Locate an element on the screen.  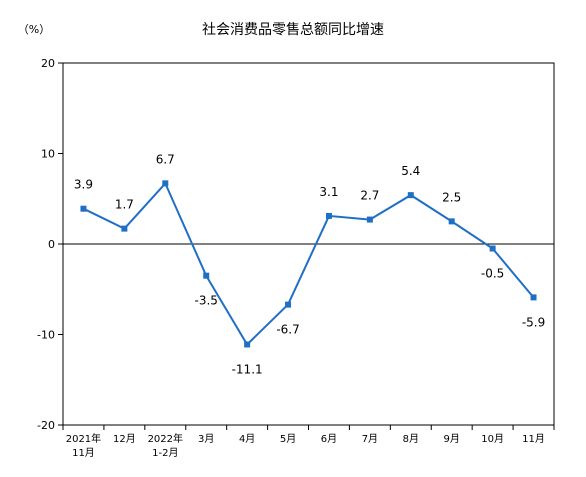
data-label: -0.5 is located at coordinates (492, 274).